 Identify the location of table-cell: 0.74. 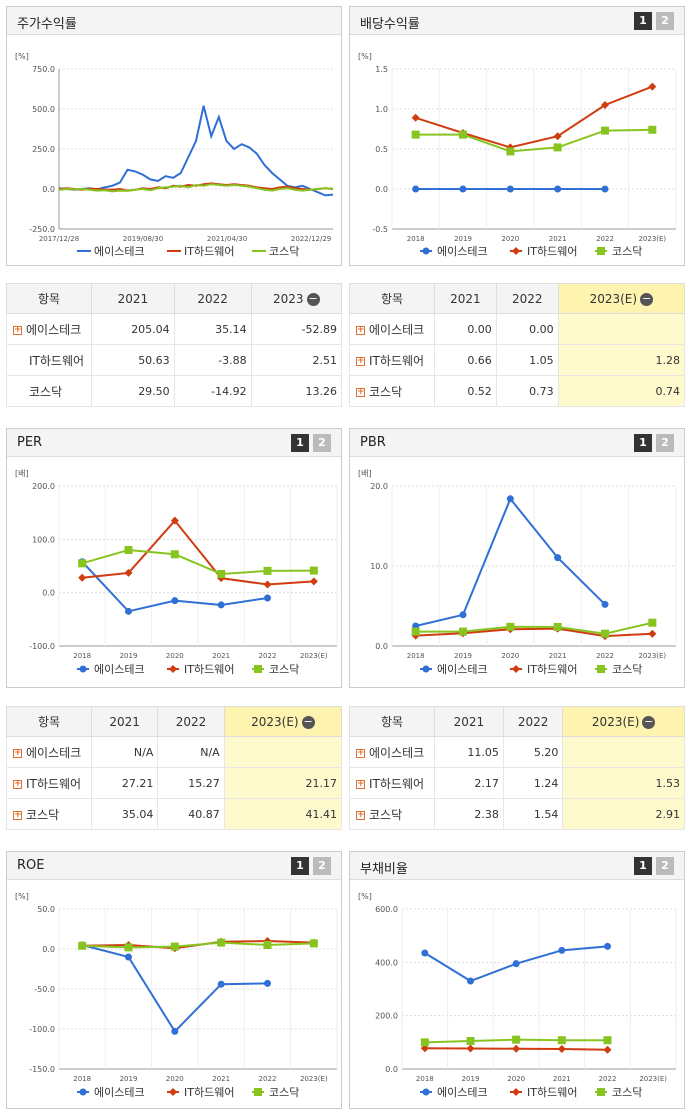
(621, 391).